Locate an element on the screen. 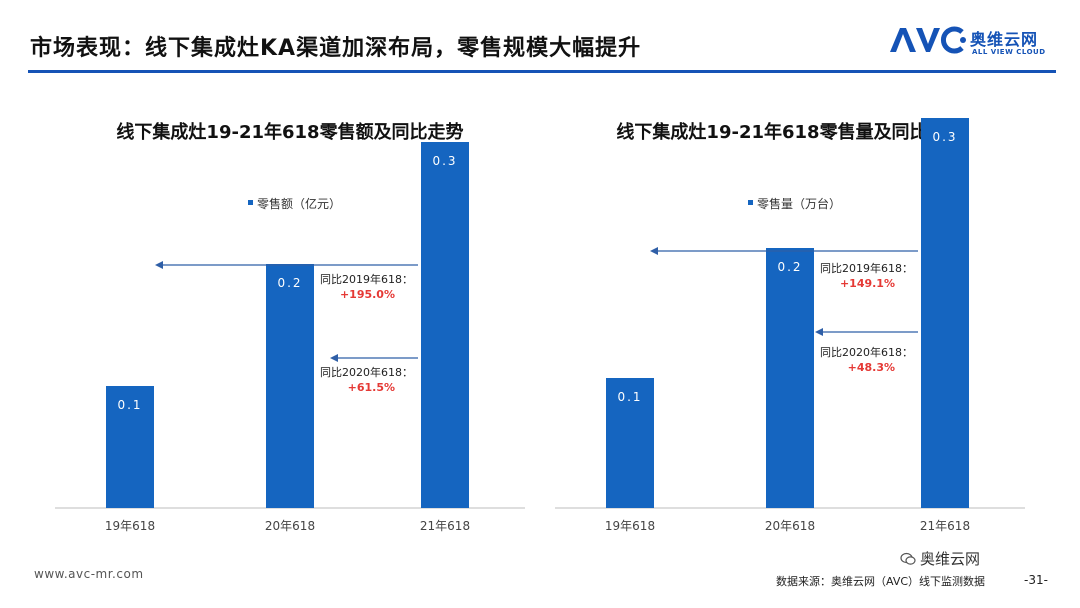 The width and height of the screenshot is (1080, 608). annotation-growth-value: +195.0% is located at coordinates (367, 294).